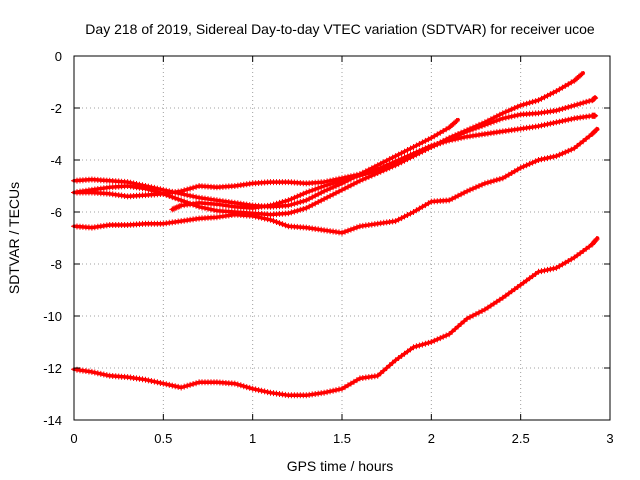  What do you see at coordinates (56, 212) in the screenshot?
I see `y-tick-label: -6` at bounding box center [56, 212].